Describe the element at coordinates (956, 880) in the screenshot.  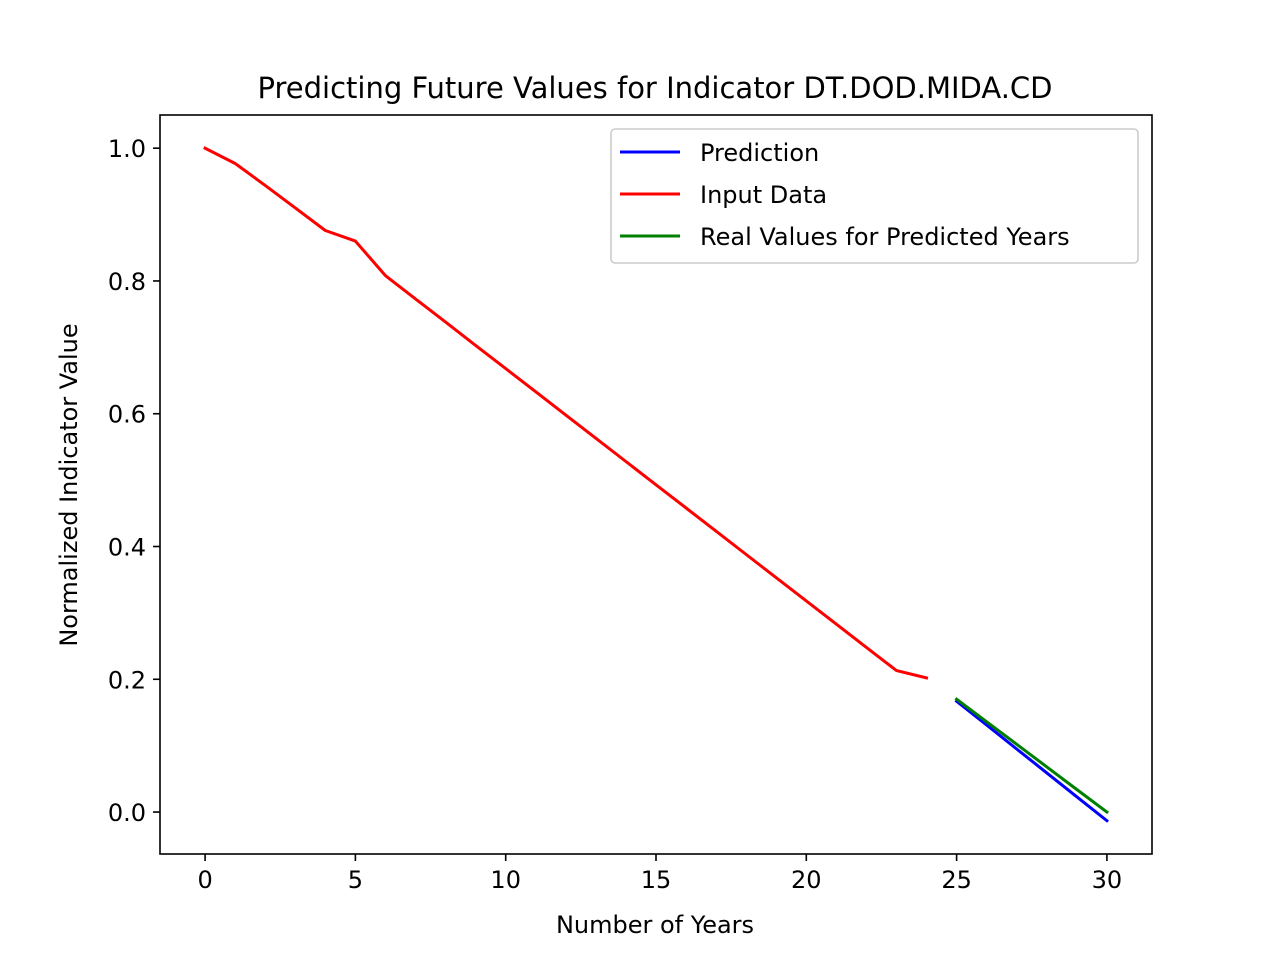
I see `x-tick-label: 25` at that location.